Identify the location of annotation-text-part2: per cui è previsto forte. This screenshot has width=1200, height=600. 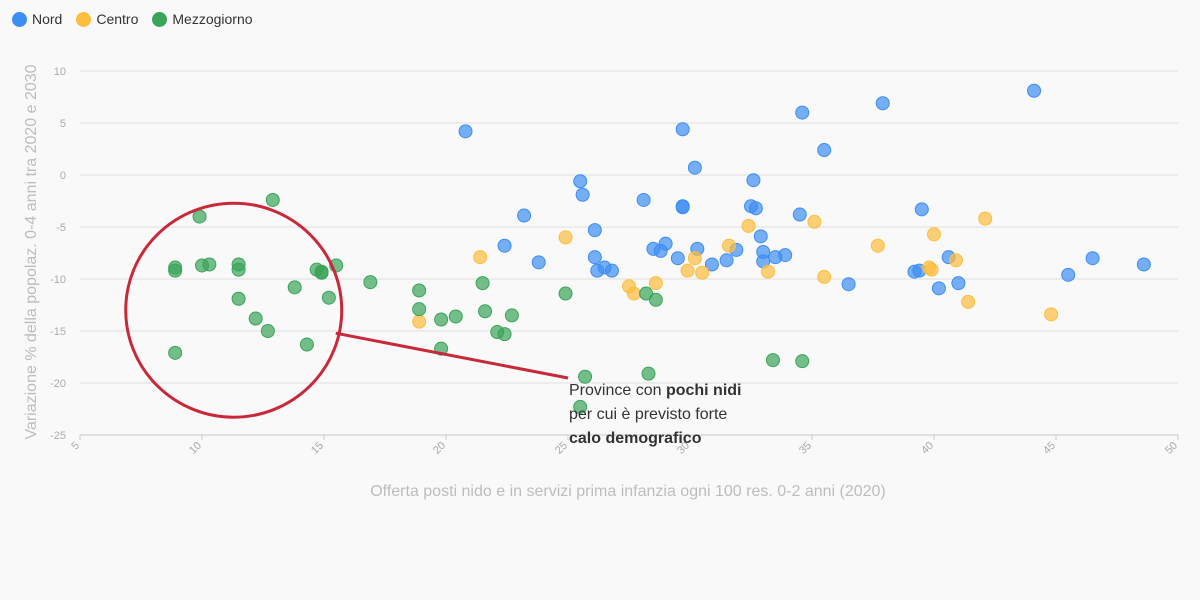
(648, 414).